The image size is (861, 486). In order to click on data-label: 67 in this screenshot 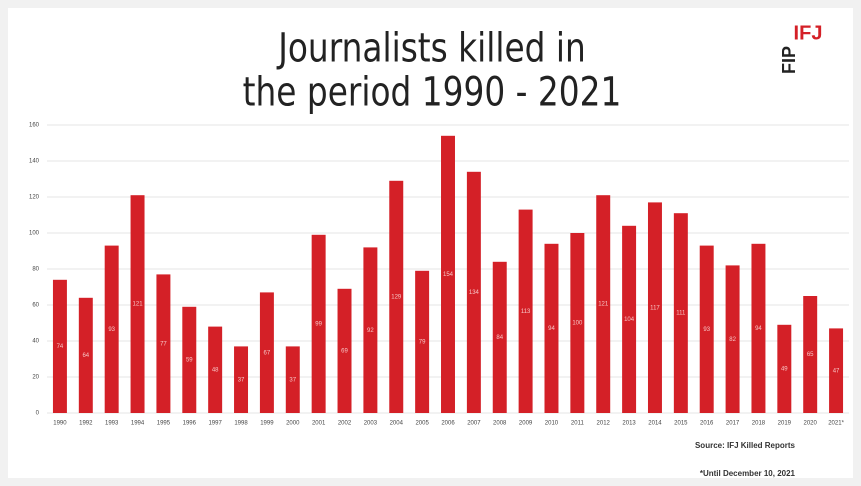, I will do `click(267, 353)`.